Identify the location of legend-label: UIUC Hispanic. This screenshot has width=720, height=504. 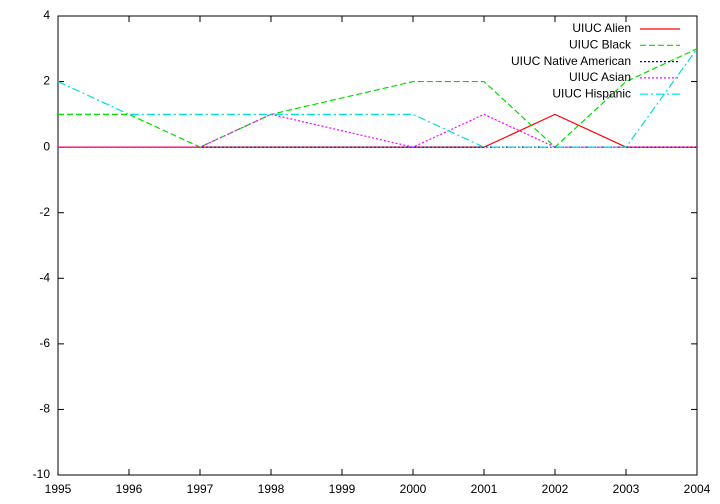
(591, 93).